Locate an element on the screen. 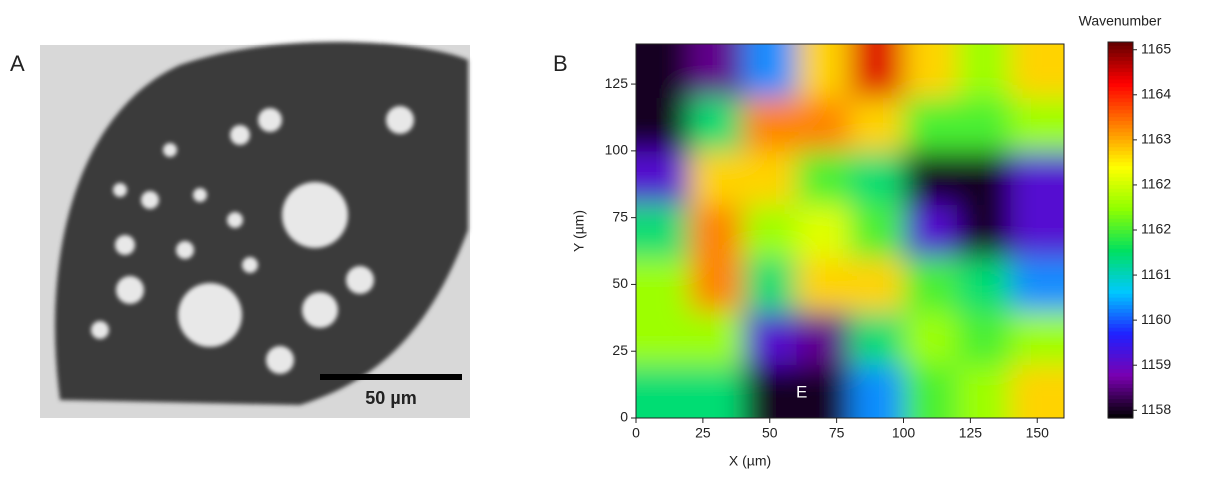 This screenshot has height=483, width=1216. colorbar-tick-label: 1163 is located at coordinates (1156, 139).